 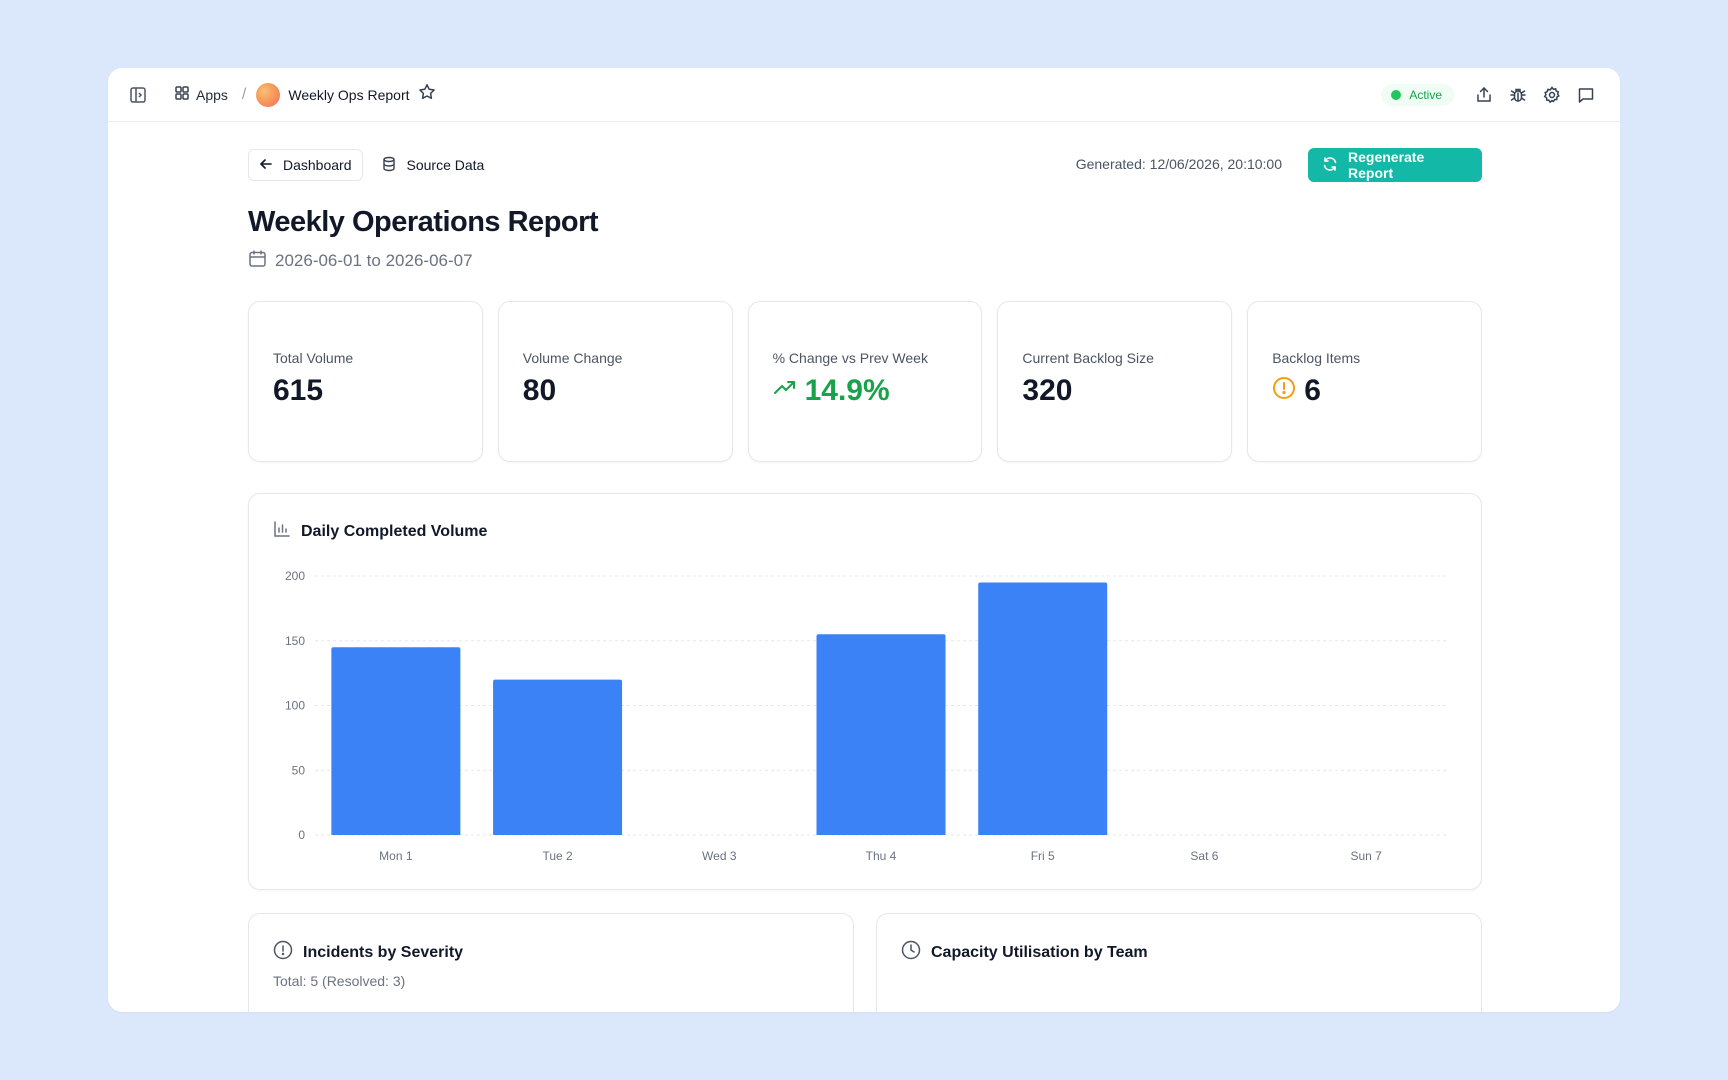 What do you see at coordinates (1425, 94) in the screenshot?
I see `status-label: Active` at bounding box center [1425, 94].